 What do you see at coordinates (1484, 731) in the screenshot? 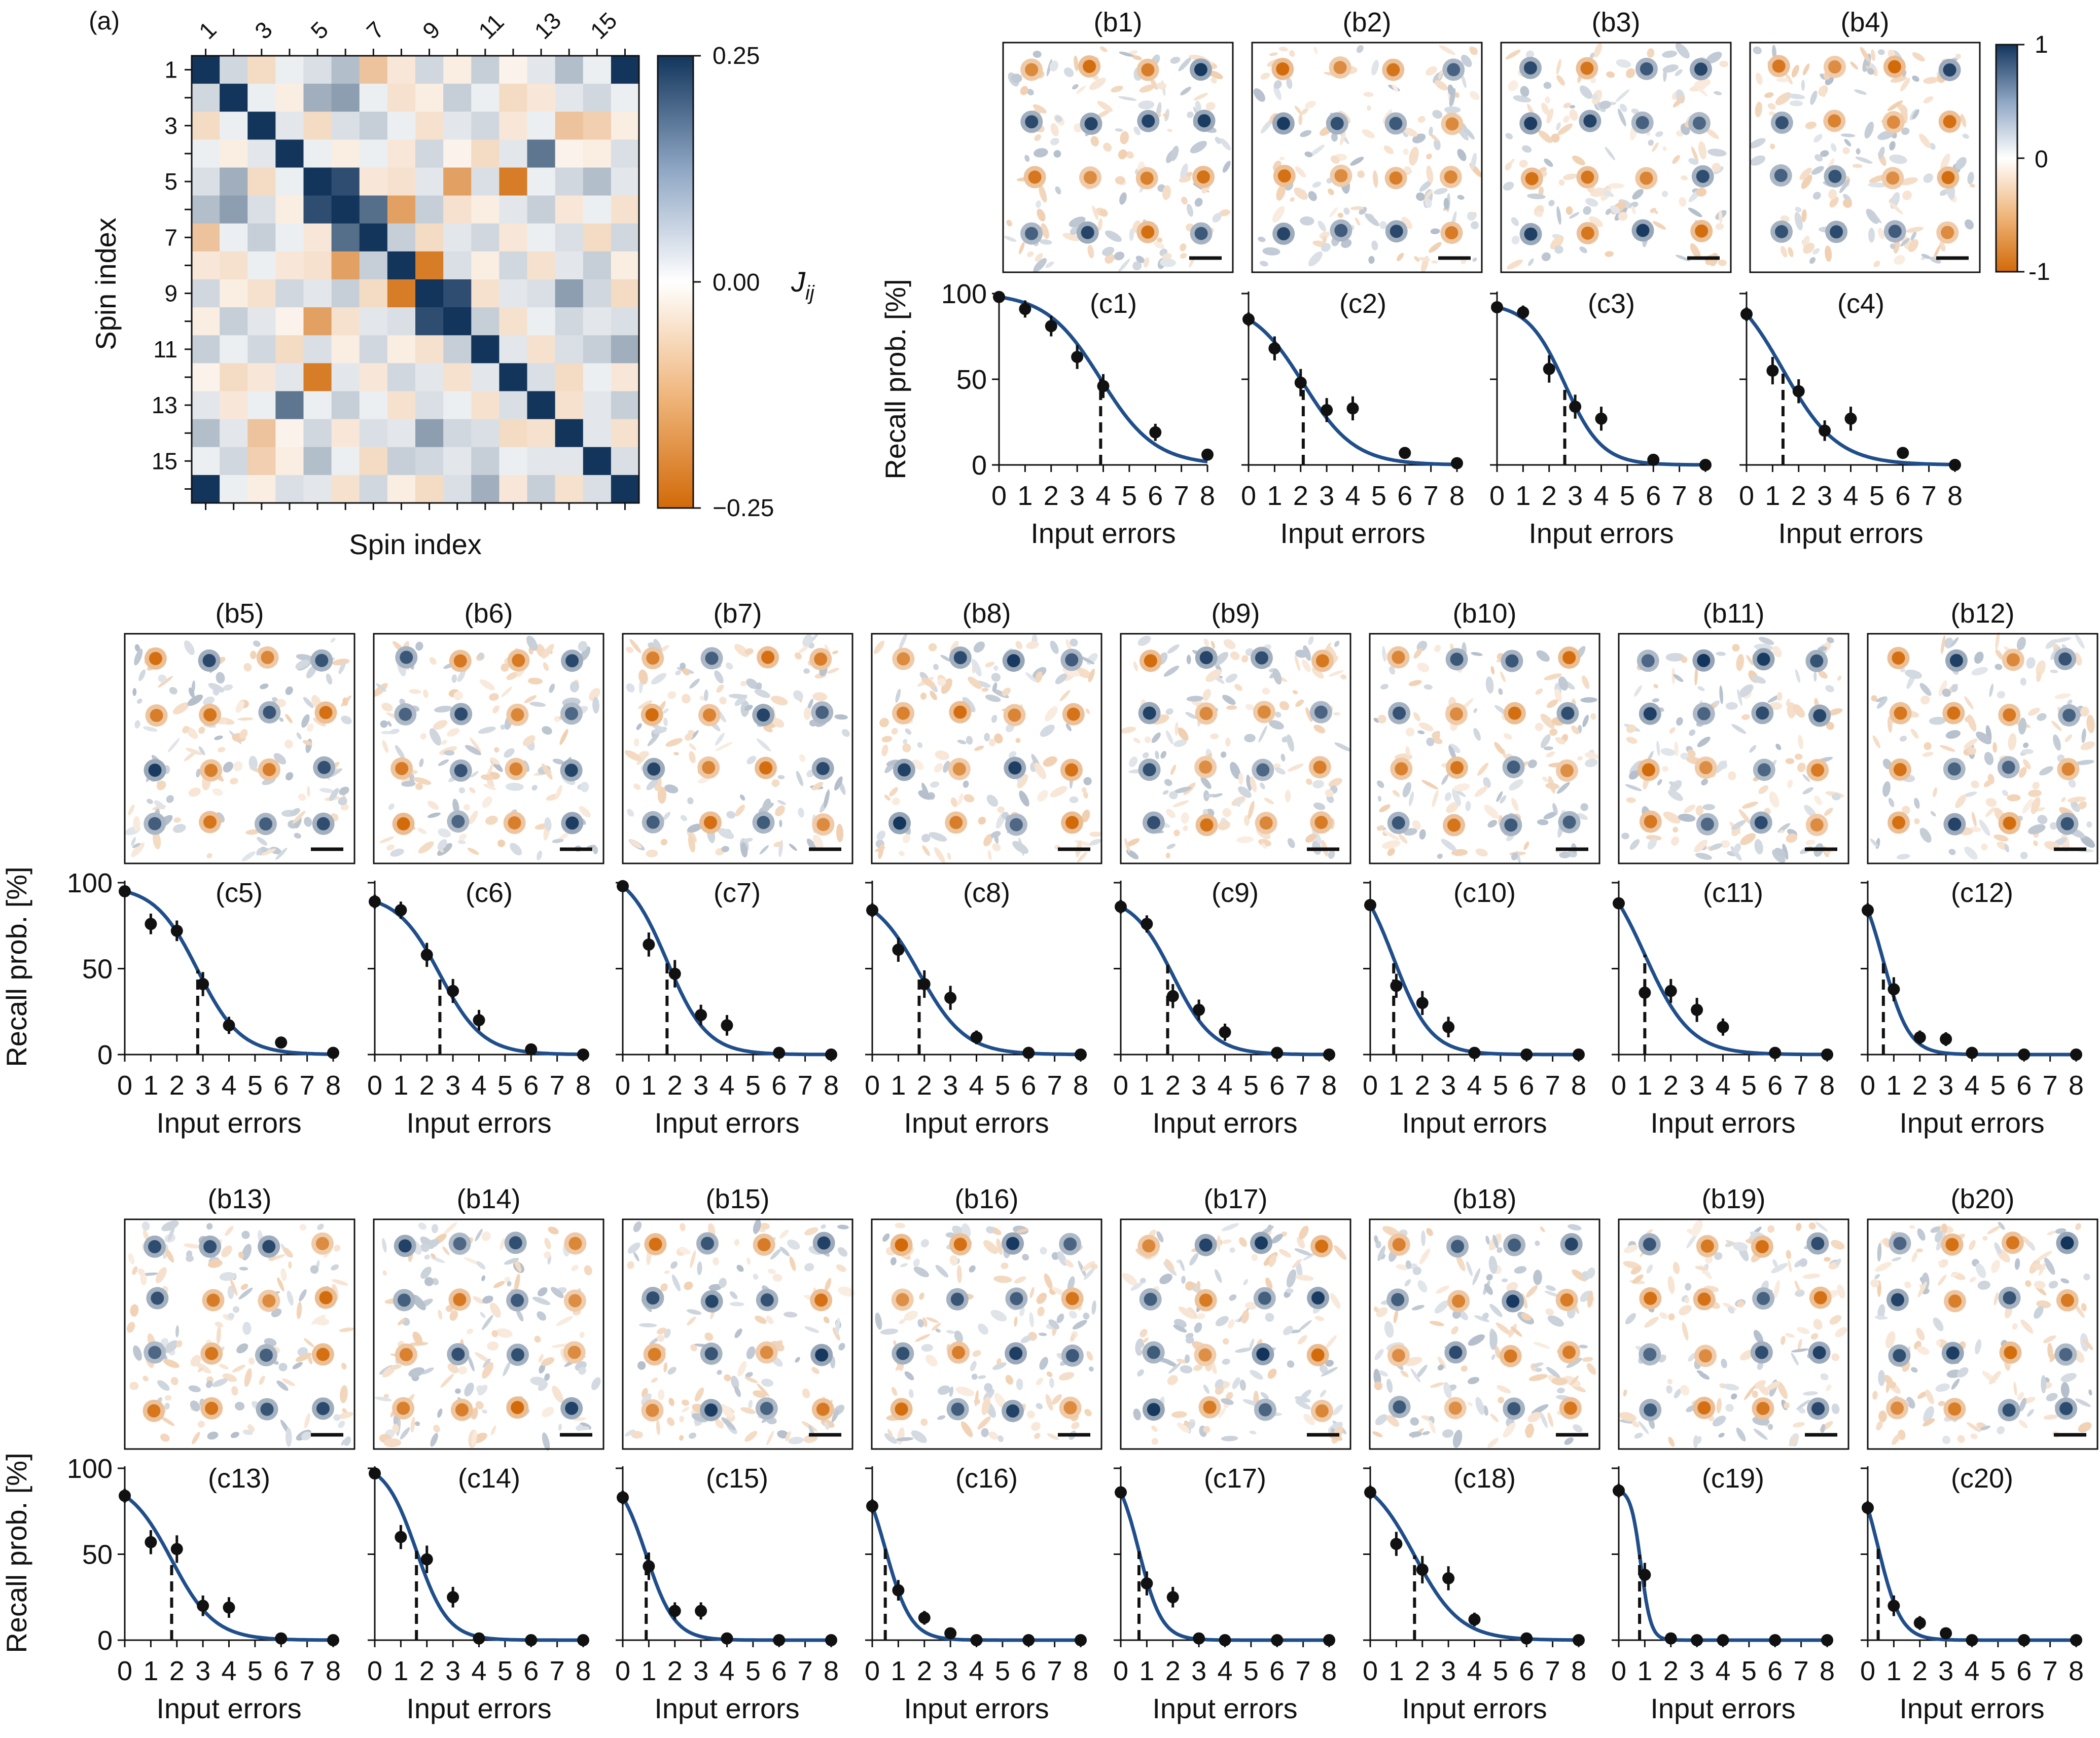
I see `pattern-panel: (b10)` at bounding box center [1484, 731].